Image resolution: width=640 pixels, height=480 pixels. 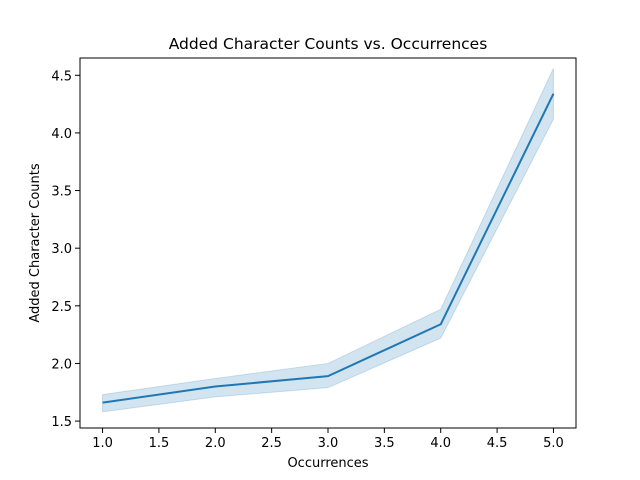 I want to click on y-tick-label: 1.5, so click(x=61, y=422).